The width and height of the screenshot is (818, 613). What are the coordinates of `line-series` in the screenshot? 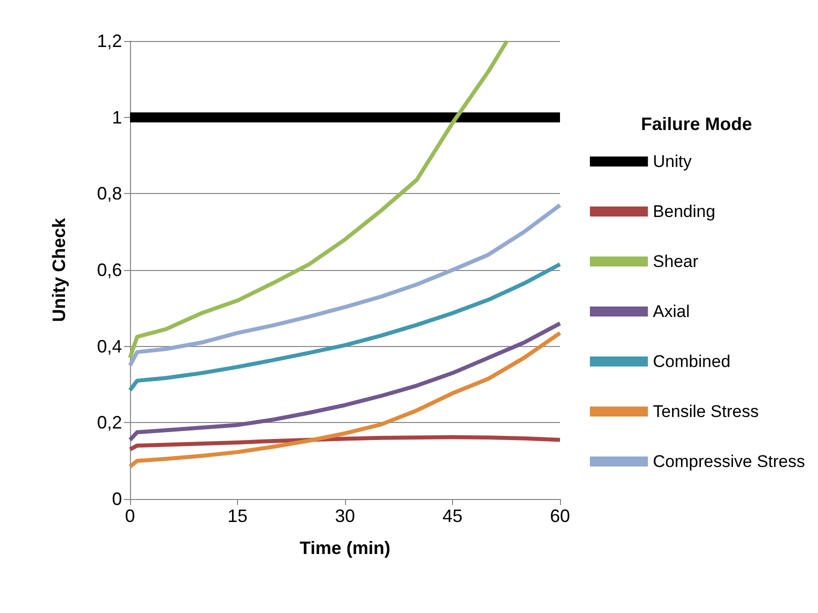 It's located at (345, 443).